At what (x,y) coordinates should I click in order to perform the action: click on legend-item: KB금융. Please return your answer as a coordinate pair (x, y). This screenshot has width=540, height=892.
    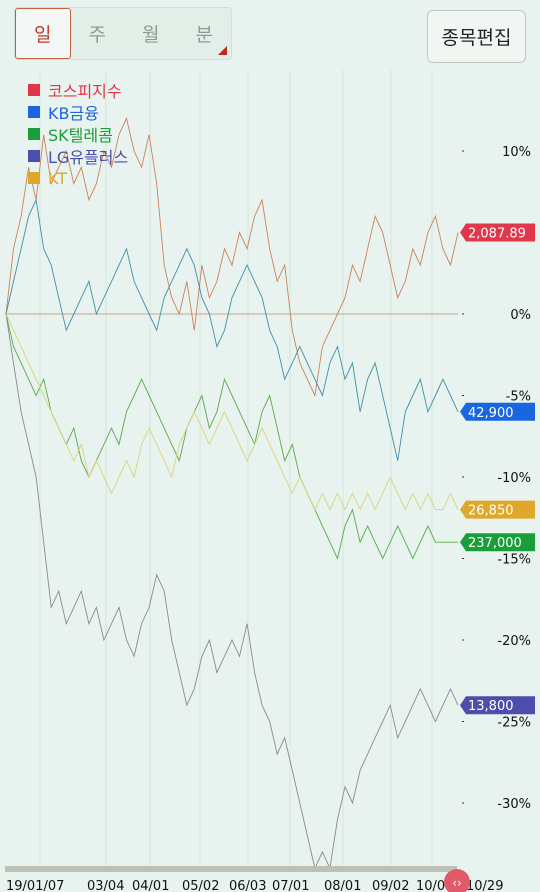
    Looking at the image, I should click on (78, 112).